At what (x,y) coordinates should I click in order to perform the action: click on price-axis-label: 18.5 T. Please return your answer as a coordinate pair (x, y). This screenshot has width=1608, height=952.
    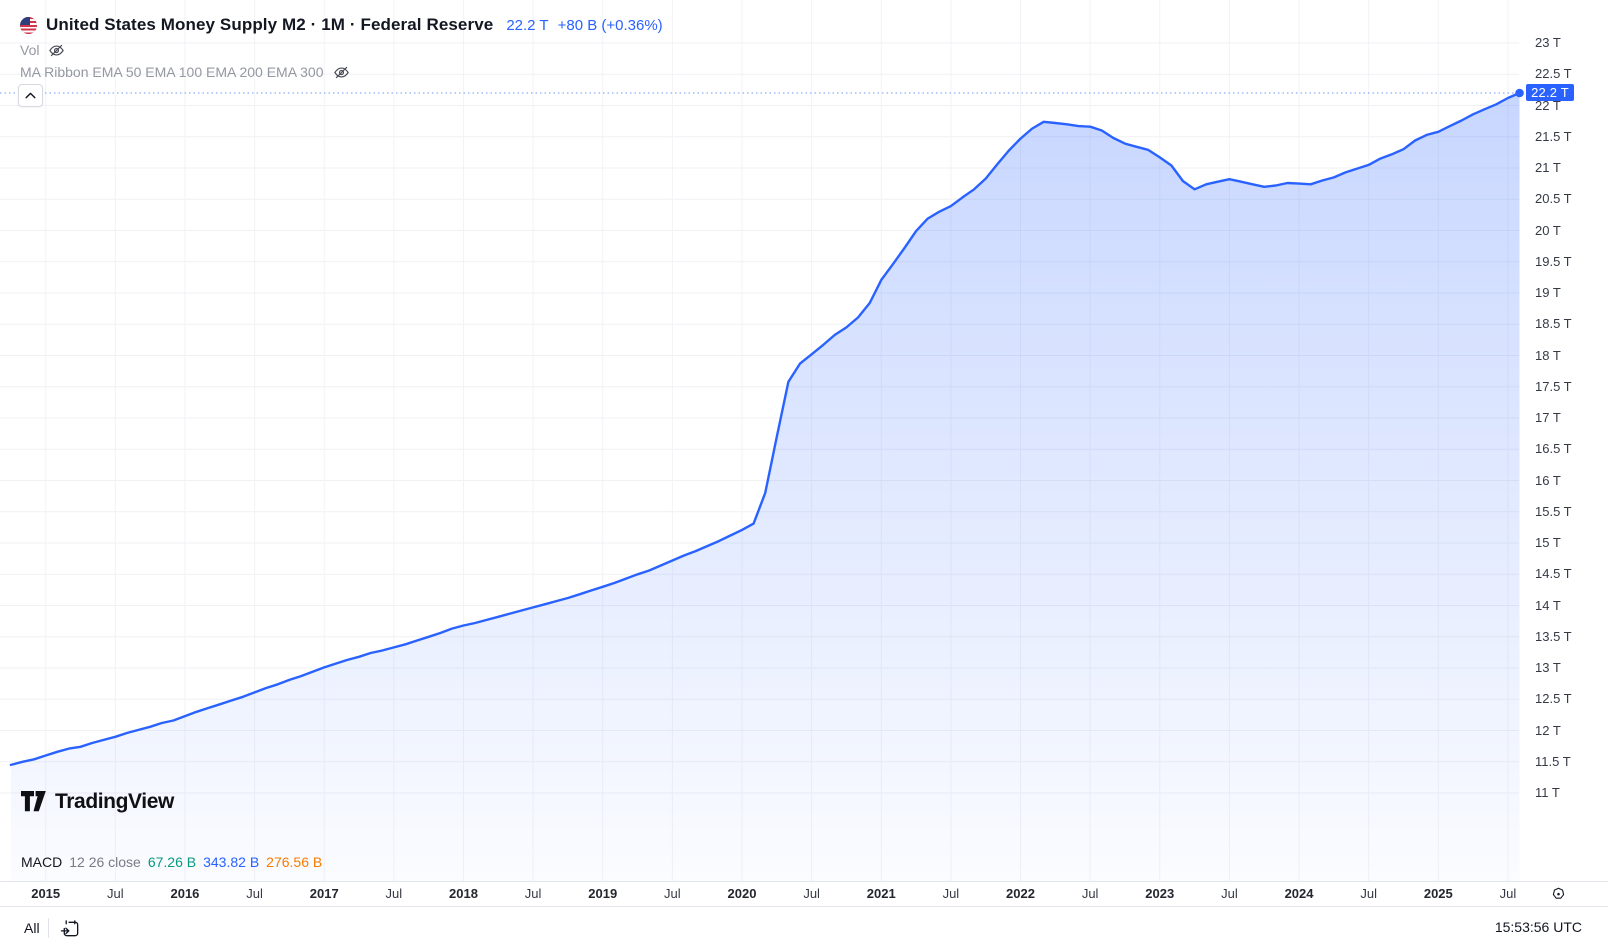
    Looking at the image, I should click on (1553, 324).